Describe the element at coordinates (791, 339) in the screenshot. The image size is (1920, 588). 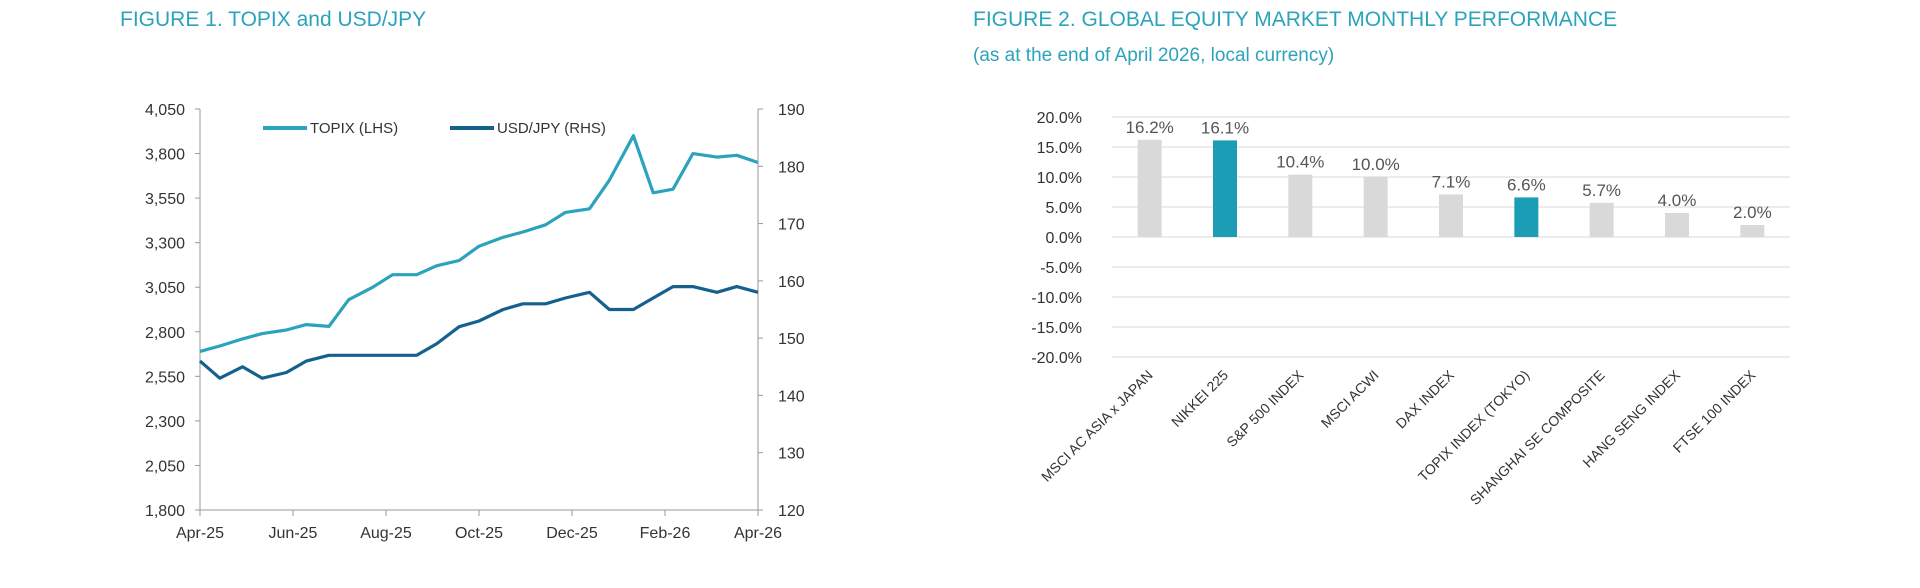
I see `y-right-tick-label: 150` at that location.